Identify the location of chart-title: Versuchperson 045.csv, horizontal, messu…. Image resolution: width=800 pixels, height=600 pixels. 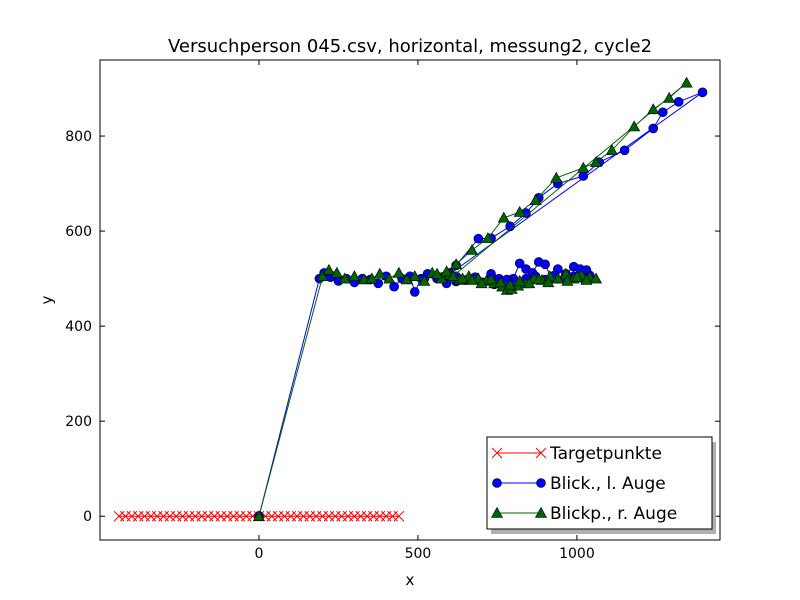
(410, 46).